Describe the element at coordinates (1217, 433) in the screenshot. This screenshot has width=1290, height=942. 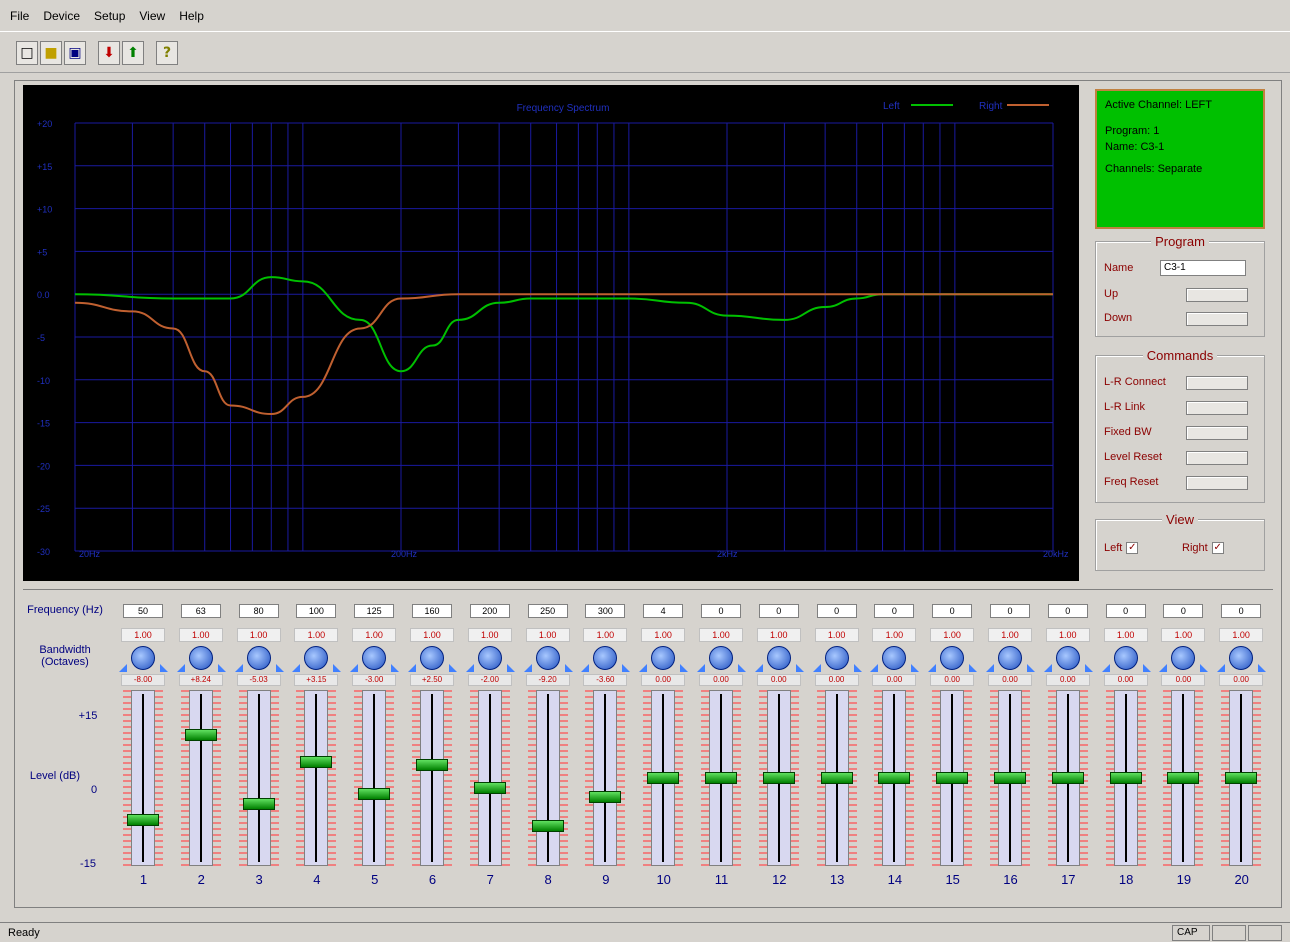
I see `fixed-bw-button` at that location.